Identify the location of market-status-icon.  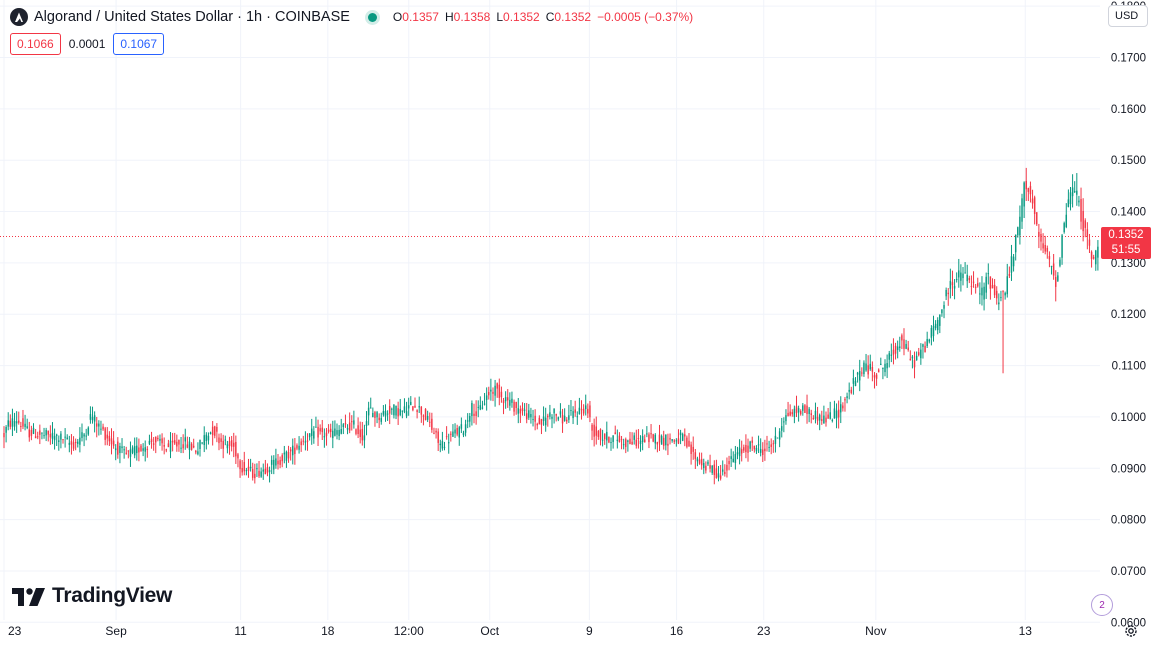
(372, 17).